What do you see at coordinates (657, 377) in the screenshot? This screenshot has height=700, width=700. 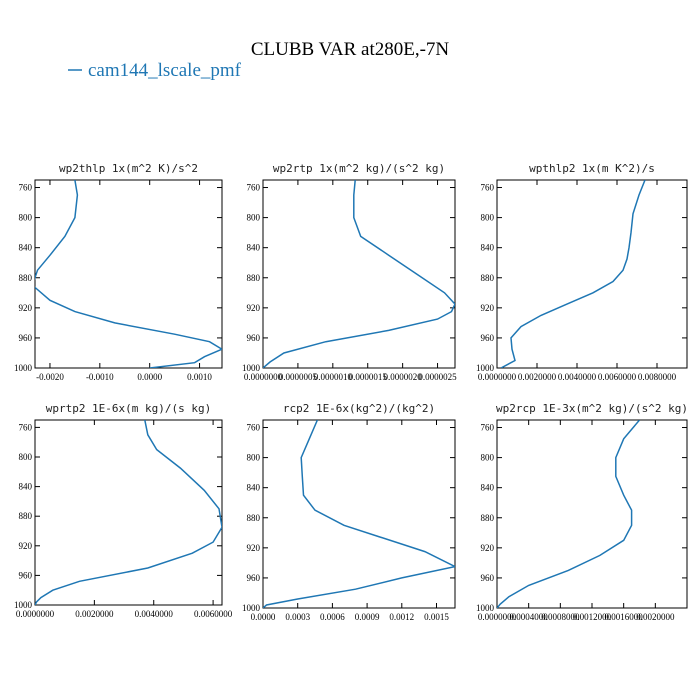 I see `x-tick-label: 0.0080000` at bounding box center [657, 377].